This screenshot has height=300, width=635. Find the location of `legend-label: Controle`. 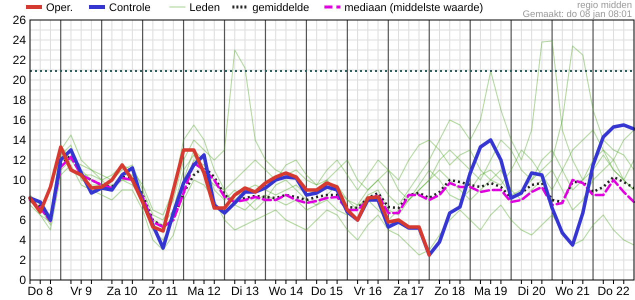

legend-label: Controle is located at coordinates (130, 8).